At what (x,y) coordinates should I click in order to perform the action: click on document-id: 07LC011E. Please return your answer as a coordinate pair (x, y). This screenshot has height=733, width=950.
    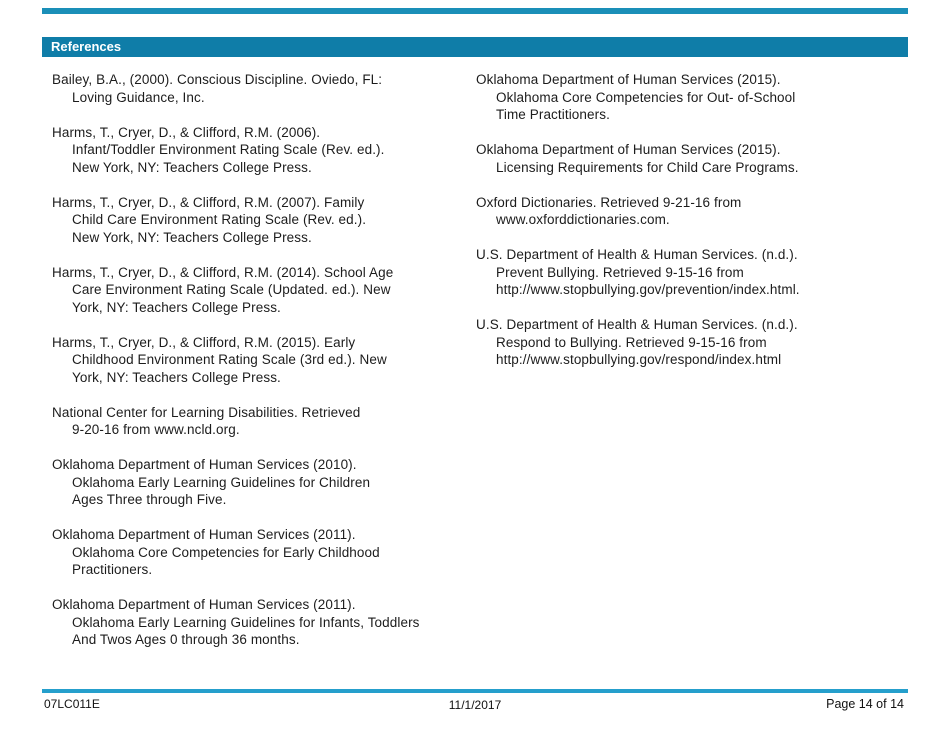
    Looking at the image, I should click on (72, 704).